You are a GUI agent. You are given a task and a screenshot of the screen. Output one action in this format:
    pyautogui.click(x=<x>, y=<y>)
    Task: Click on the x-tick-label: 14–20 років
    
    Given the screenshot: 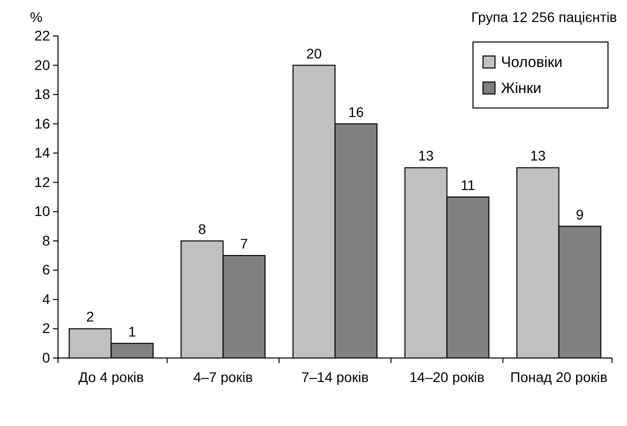 What is the action you would take?
    pyautogui.click(x=446, y=377)
    